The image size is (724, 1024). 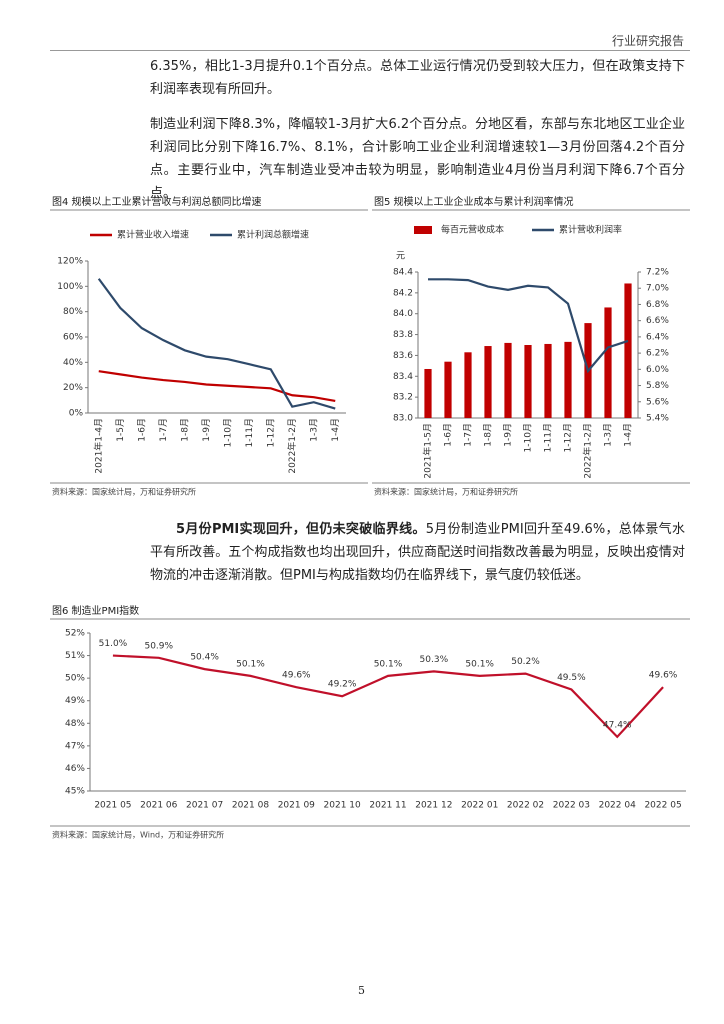 What do you see at coordinates (157, 201) in the screenshot?
I see `figure-title: 图4 规模以上工业累计营收与利润总额同比增速` at bounding box center [157, 201].